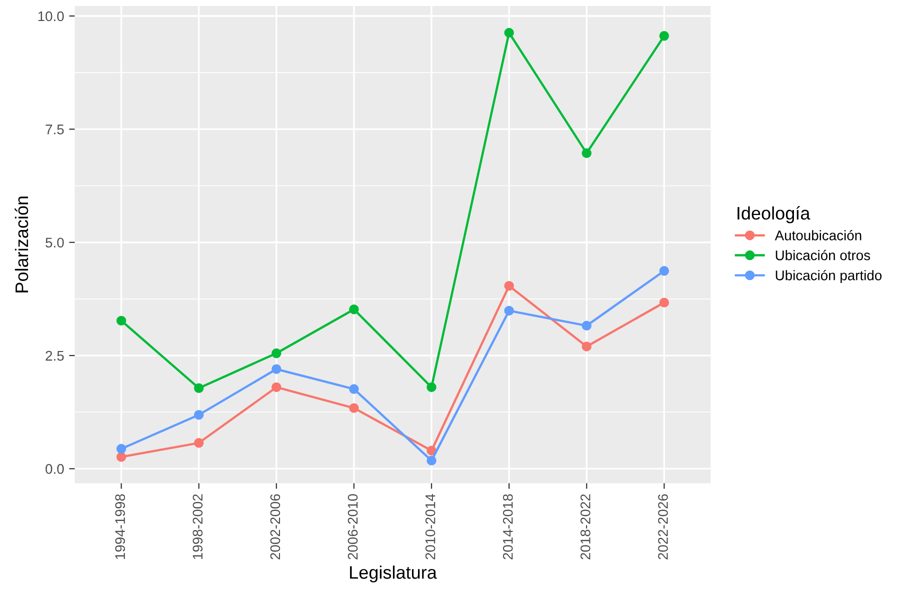 The width and height of the screenshot is (923, 604). What do you see at coordinates (585, 527) in the screenshot?
I see `x-tick-label: 2018-2022` at bounding box center [585, 527].